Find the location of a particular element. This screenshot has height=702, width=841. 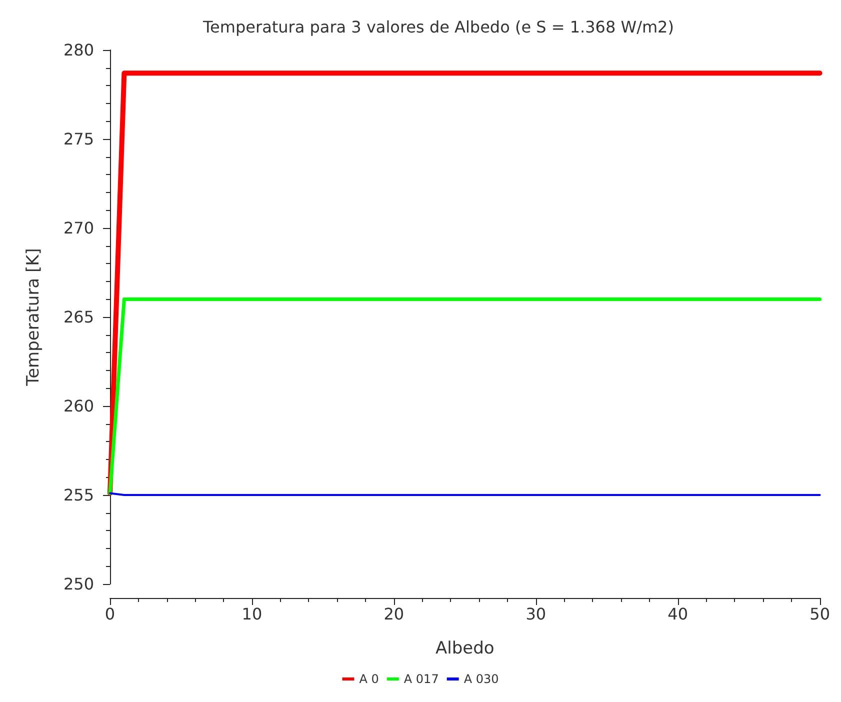

x-tick-label: 20 is located at coordinates (394, 614).